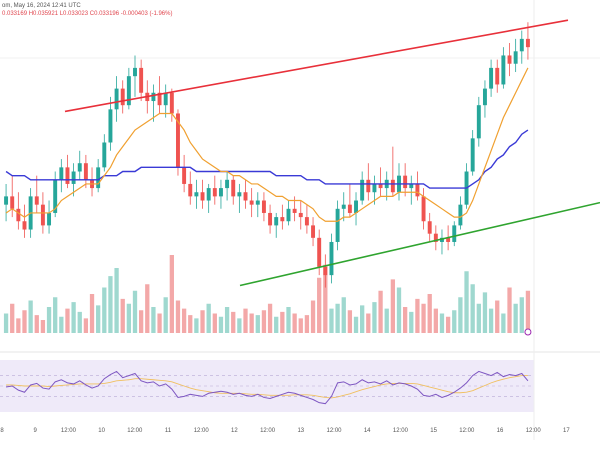 The image size is (600, 450). I want to click on rsi-ma-line, so click(267, 387).